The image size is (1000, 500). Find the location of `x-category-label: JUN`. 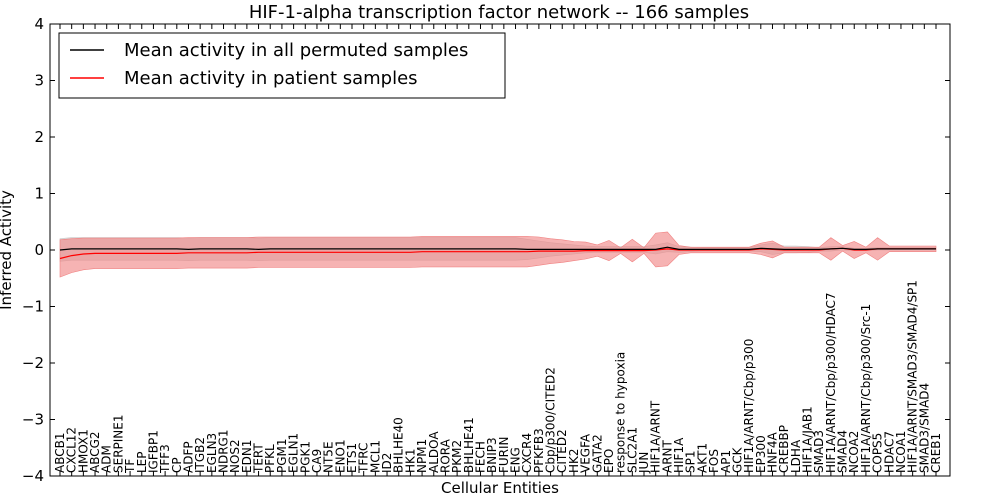

x-category-label: JUN is located at coordinates (644, 463).